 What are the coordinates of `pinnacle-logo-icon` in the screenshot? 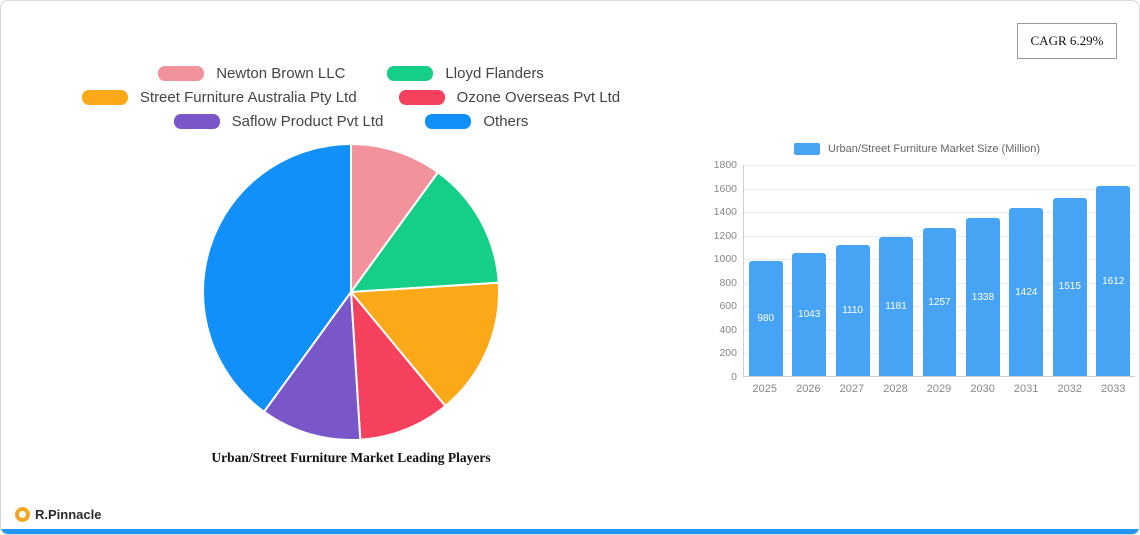 It's located at (22, 514).